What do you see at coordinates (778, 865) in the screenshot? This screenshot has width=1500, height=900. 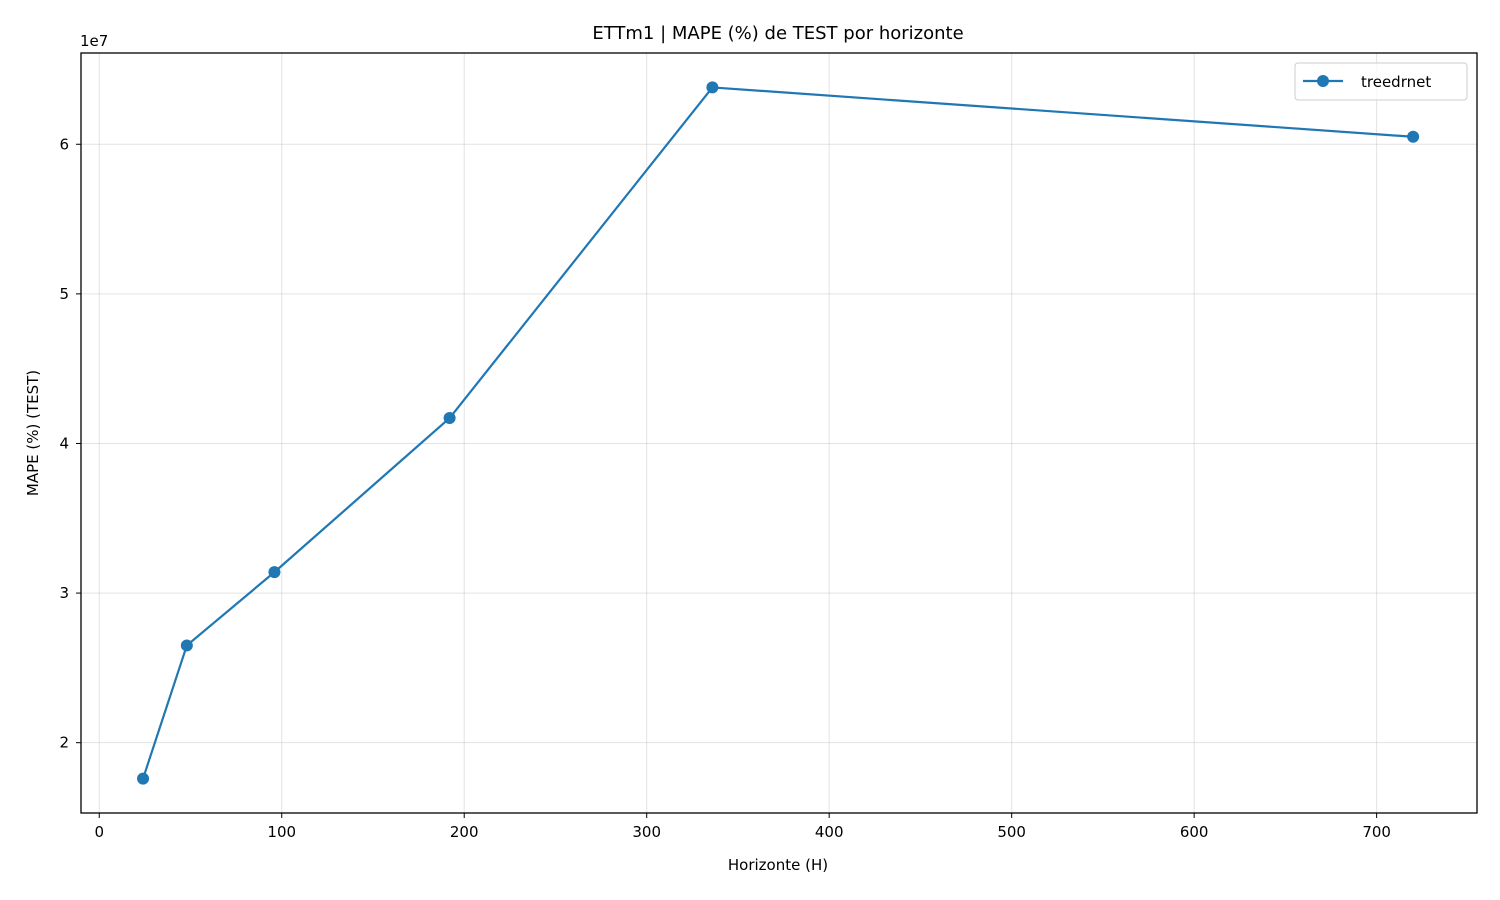 I see `x-axis-label: Horizonte (H)` at bounding box center [778, 865].